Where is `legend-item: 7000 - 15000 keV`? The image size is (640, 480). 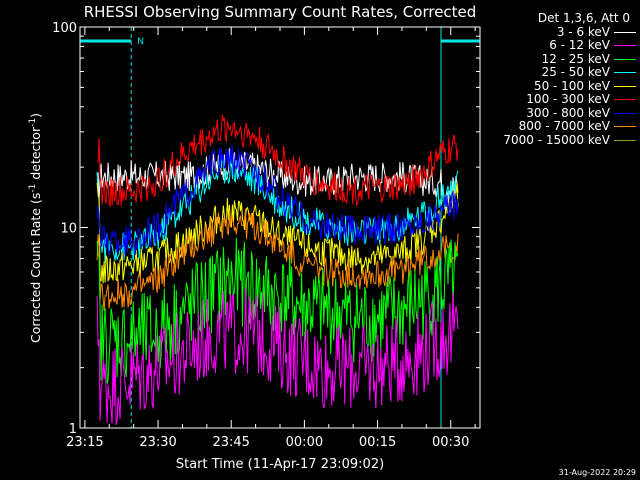 legend-item: 7000 - 15000 keV is located at coordinates (561, 140).